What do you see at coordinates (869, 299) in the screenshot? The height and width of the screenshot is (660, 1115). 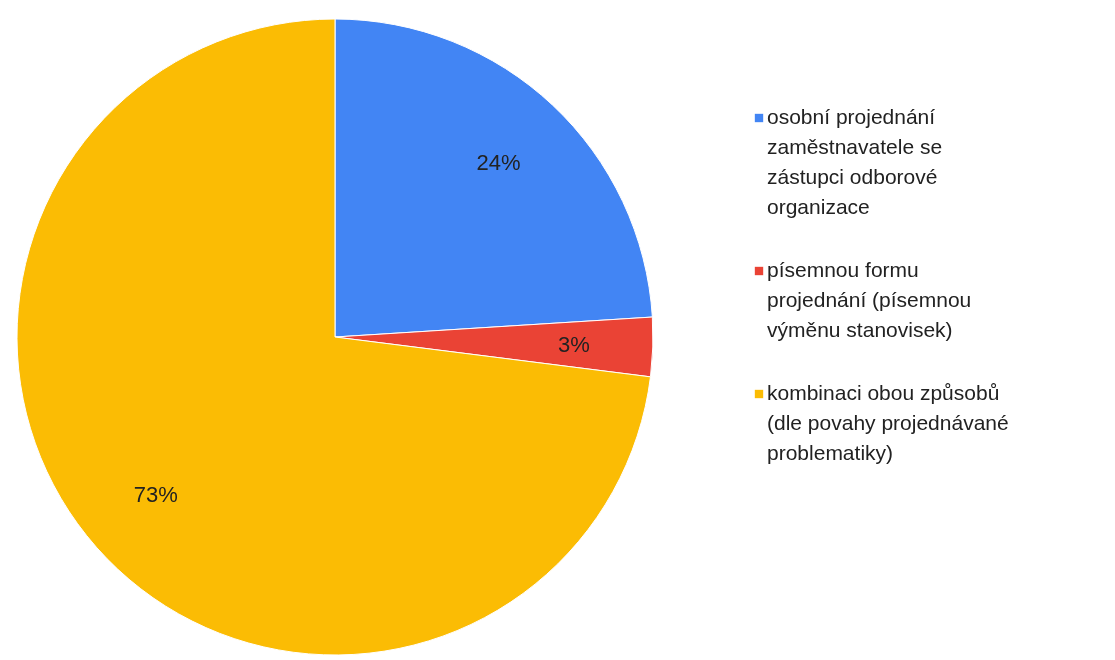 I see `legend-label: písemnou formu projednání (písemnou výměnu stanovisek)` at bounding box center [869, 299].